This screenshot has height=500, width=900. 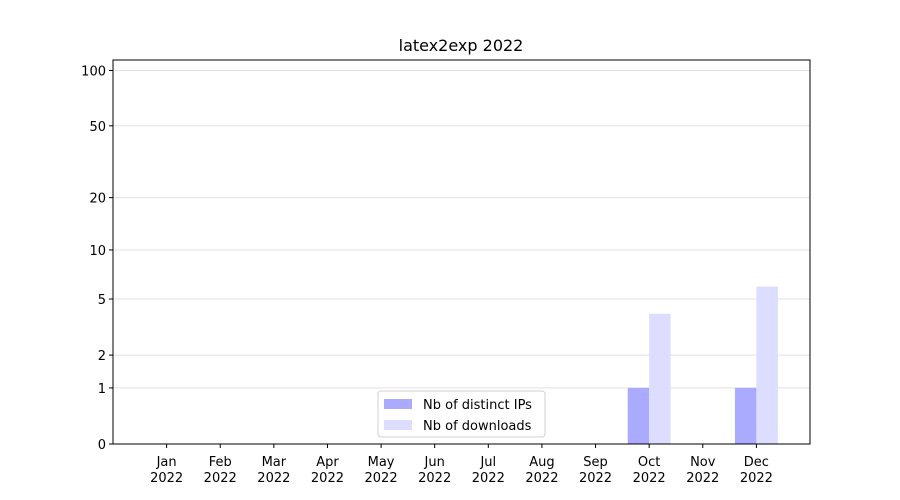 What do you see at coordinates (102, 445) in the screenshot?
I see `y-tick-label: 0` at bounding box center [102, 445].